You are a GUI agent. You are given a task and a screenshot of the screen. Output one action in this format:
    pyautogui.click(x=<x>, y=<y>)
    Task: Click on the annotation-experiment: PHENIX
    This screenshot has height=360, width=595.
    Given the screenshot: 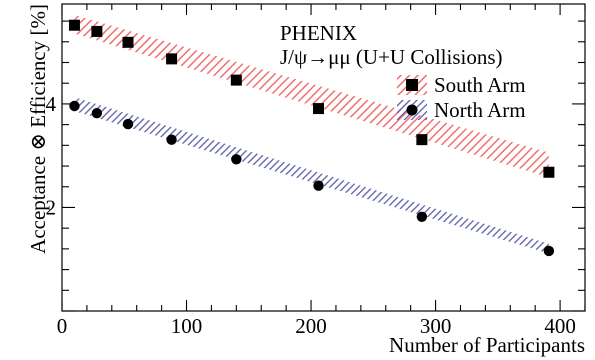 What is the action you would take?
    pyautogui.click(x=318, y=33)
    